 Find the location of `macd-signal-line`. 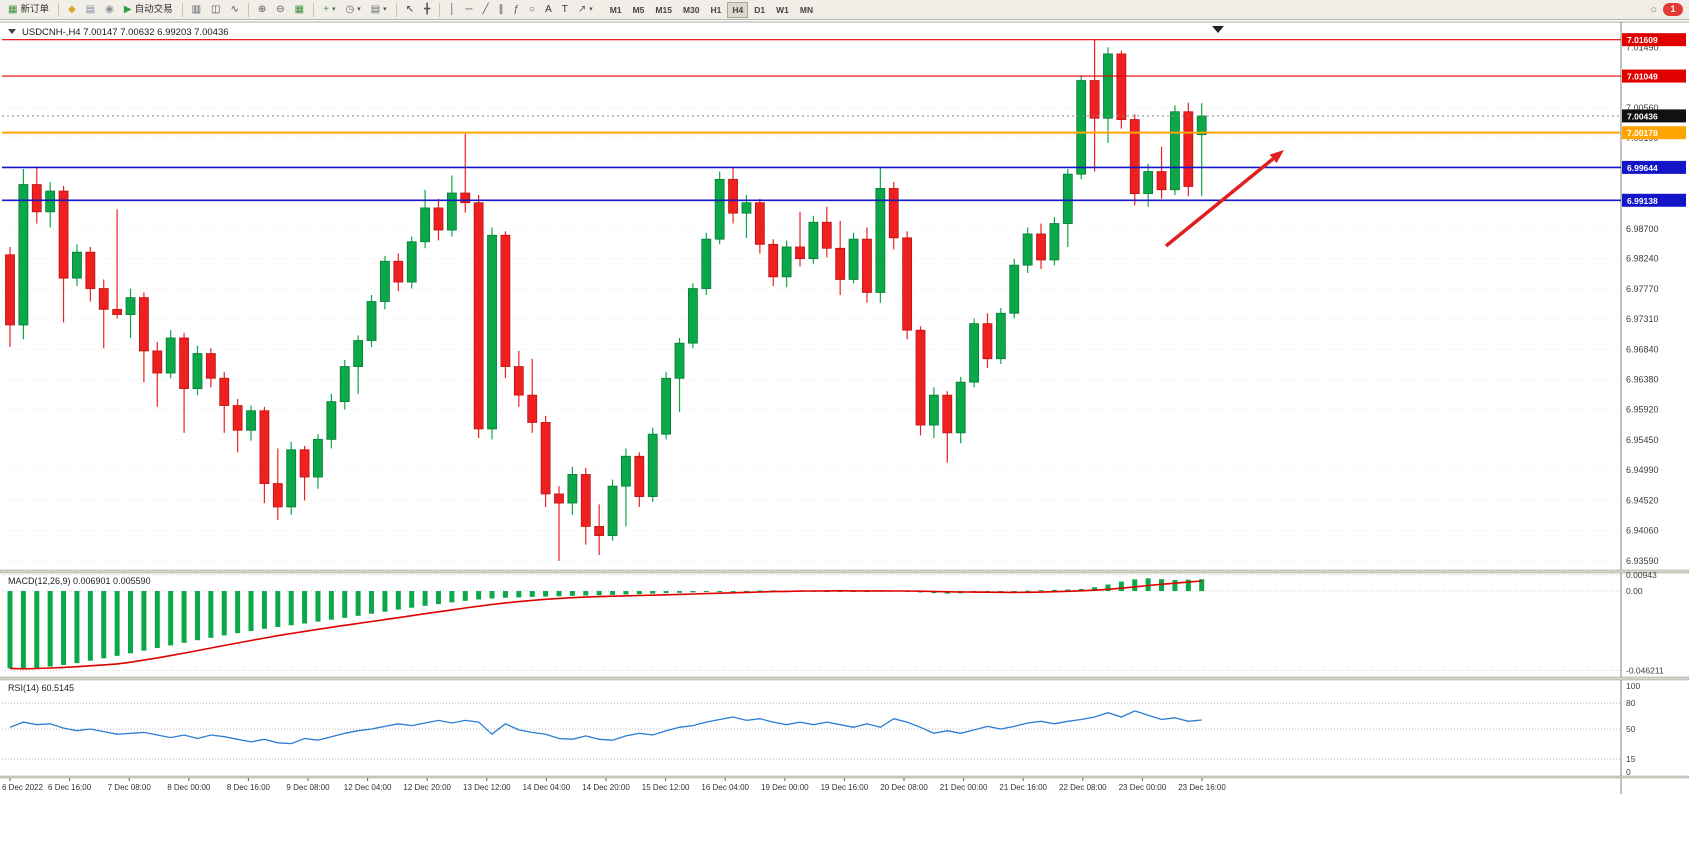

macd-signal-line is located at coordinates (605, 625).